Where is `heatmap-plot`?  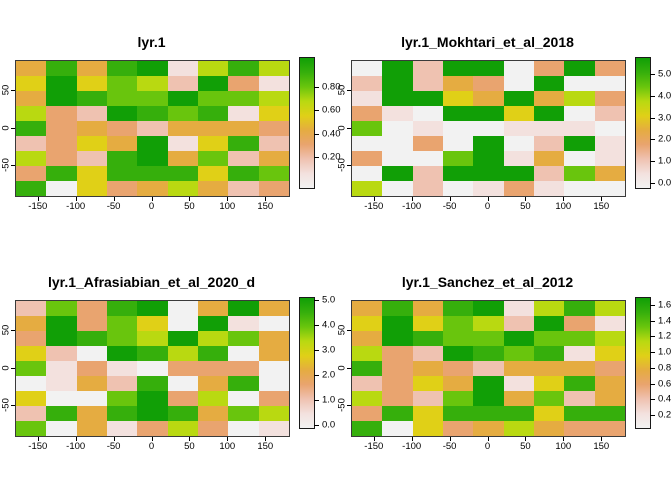 heatmap-plot is located at coordinates (488, 368).